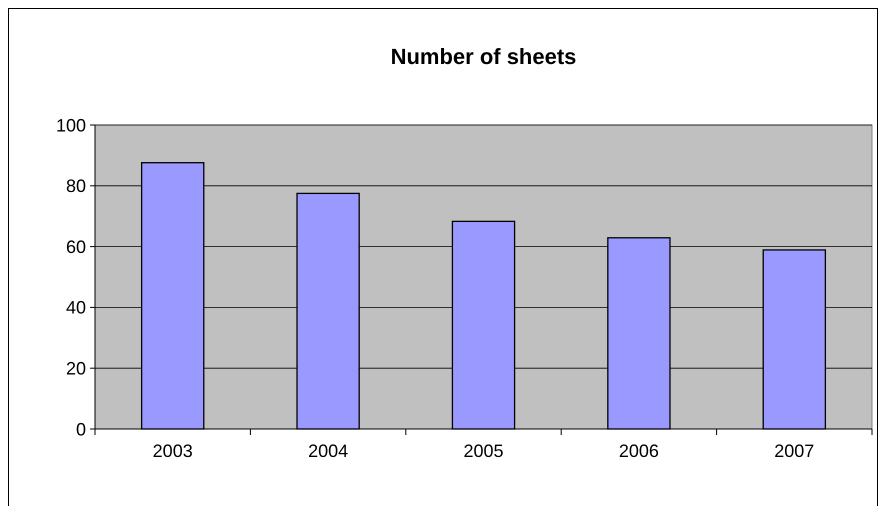 This screenshot has width=878, height=506. I want to click on y-tick-label: 0, so click(81, 429).